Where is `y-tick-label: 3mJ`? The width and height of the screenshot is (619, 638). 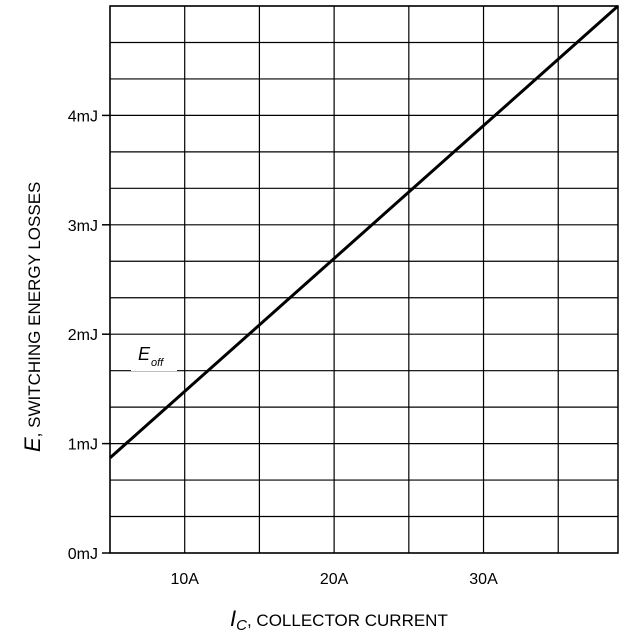
y-tick-label: 3mJ is located at coordinates (83, 226).